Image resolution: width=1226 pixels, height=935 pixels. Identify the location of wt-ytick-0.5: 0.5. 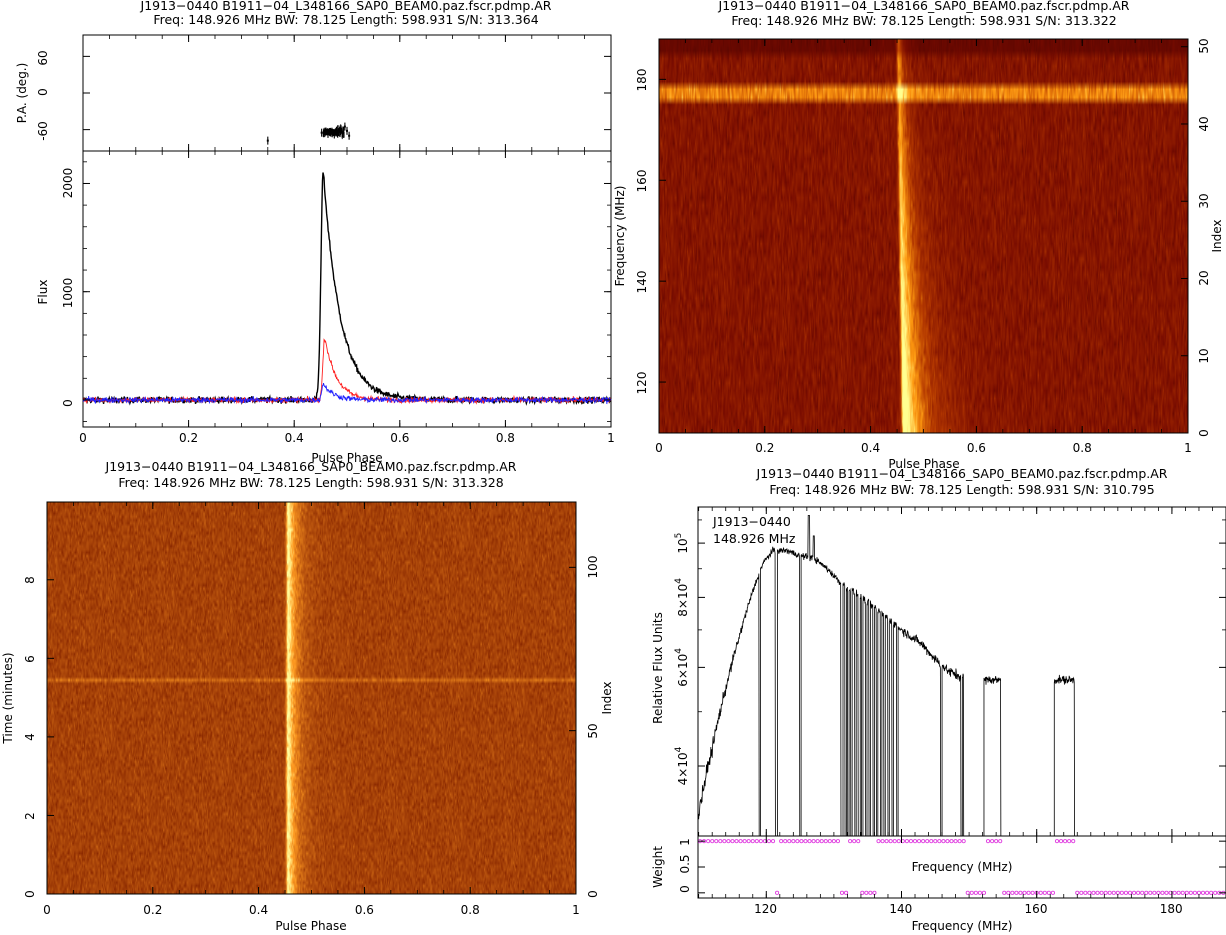
(685, 863).